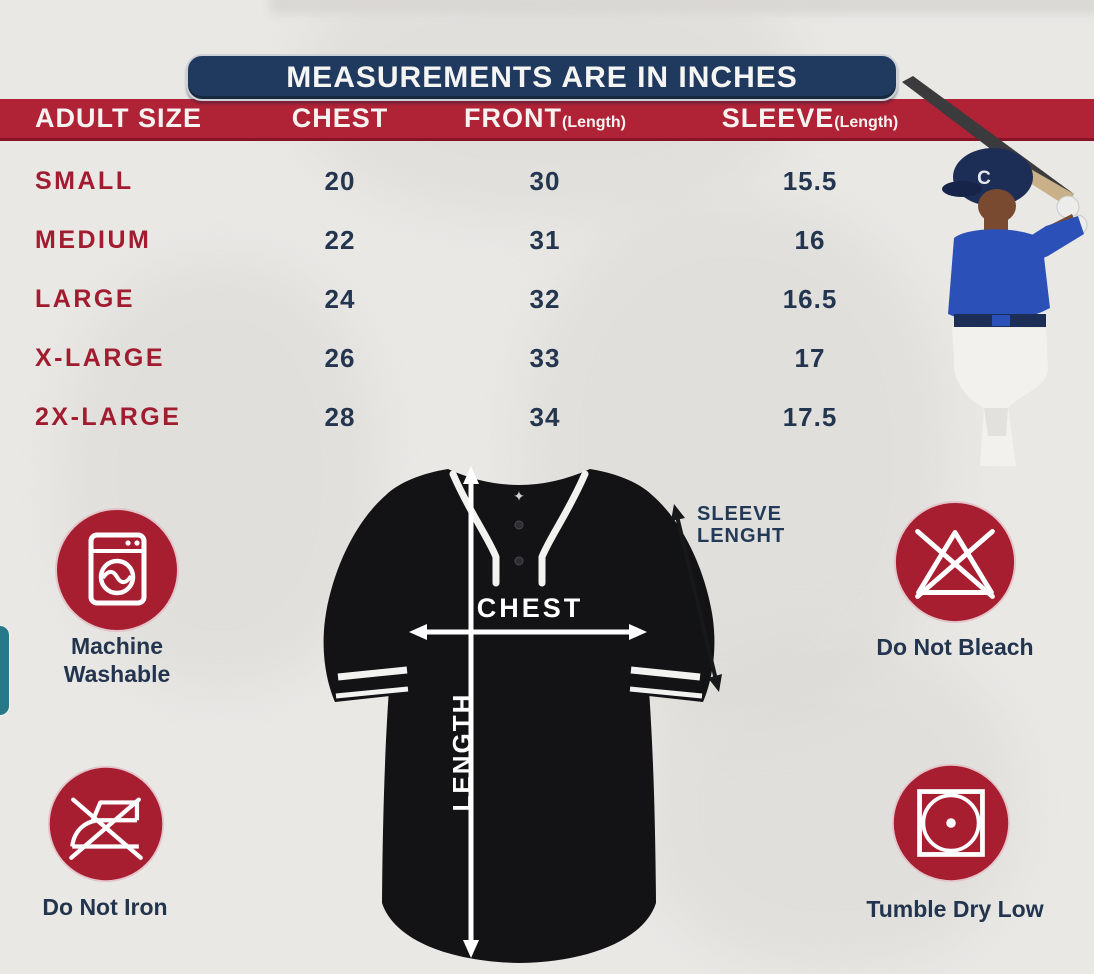  Describe the element at coordinates (84, 181) in the screenshot. I see `size-name: SMALL` at that location.